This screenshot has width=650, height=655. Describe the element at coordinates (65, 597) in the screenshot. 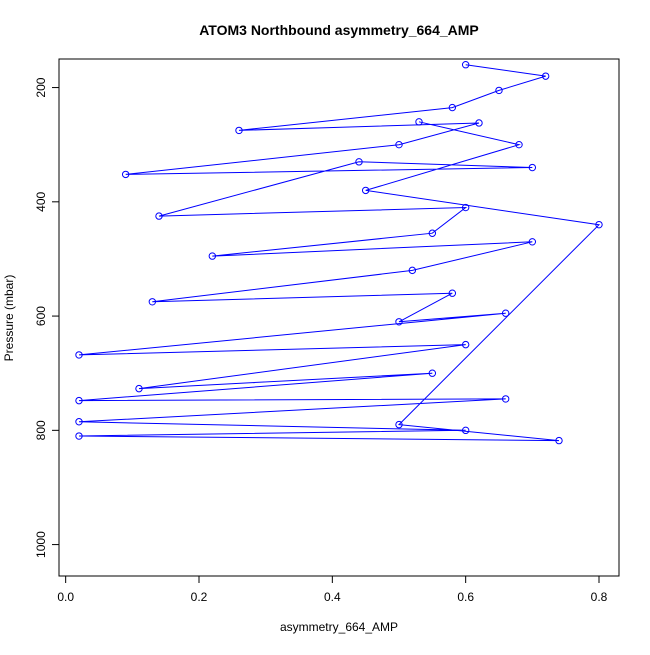

I see `x-tick-label: 0.0` at that location.